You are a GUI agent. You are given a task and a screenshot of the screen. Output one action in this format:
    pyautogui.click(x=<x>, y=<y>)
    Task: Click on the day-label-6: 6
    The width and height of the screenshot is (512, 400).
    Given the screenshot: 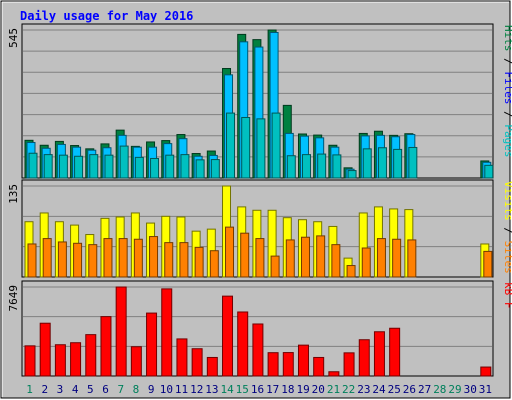 What is the action you would take?
    pyautogui.click(x=105, y=389)
    